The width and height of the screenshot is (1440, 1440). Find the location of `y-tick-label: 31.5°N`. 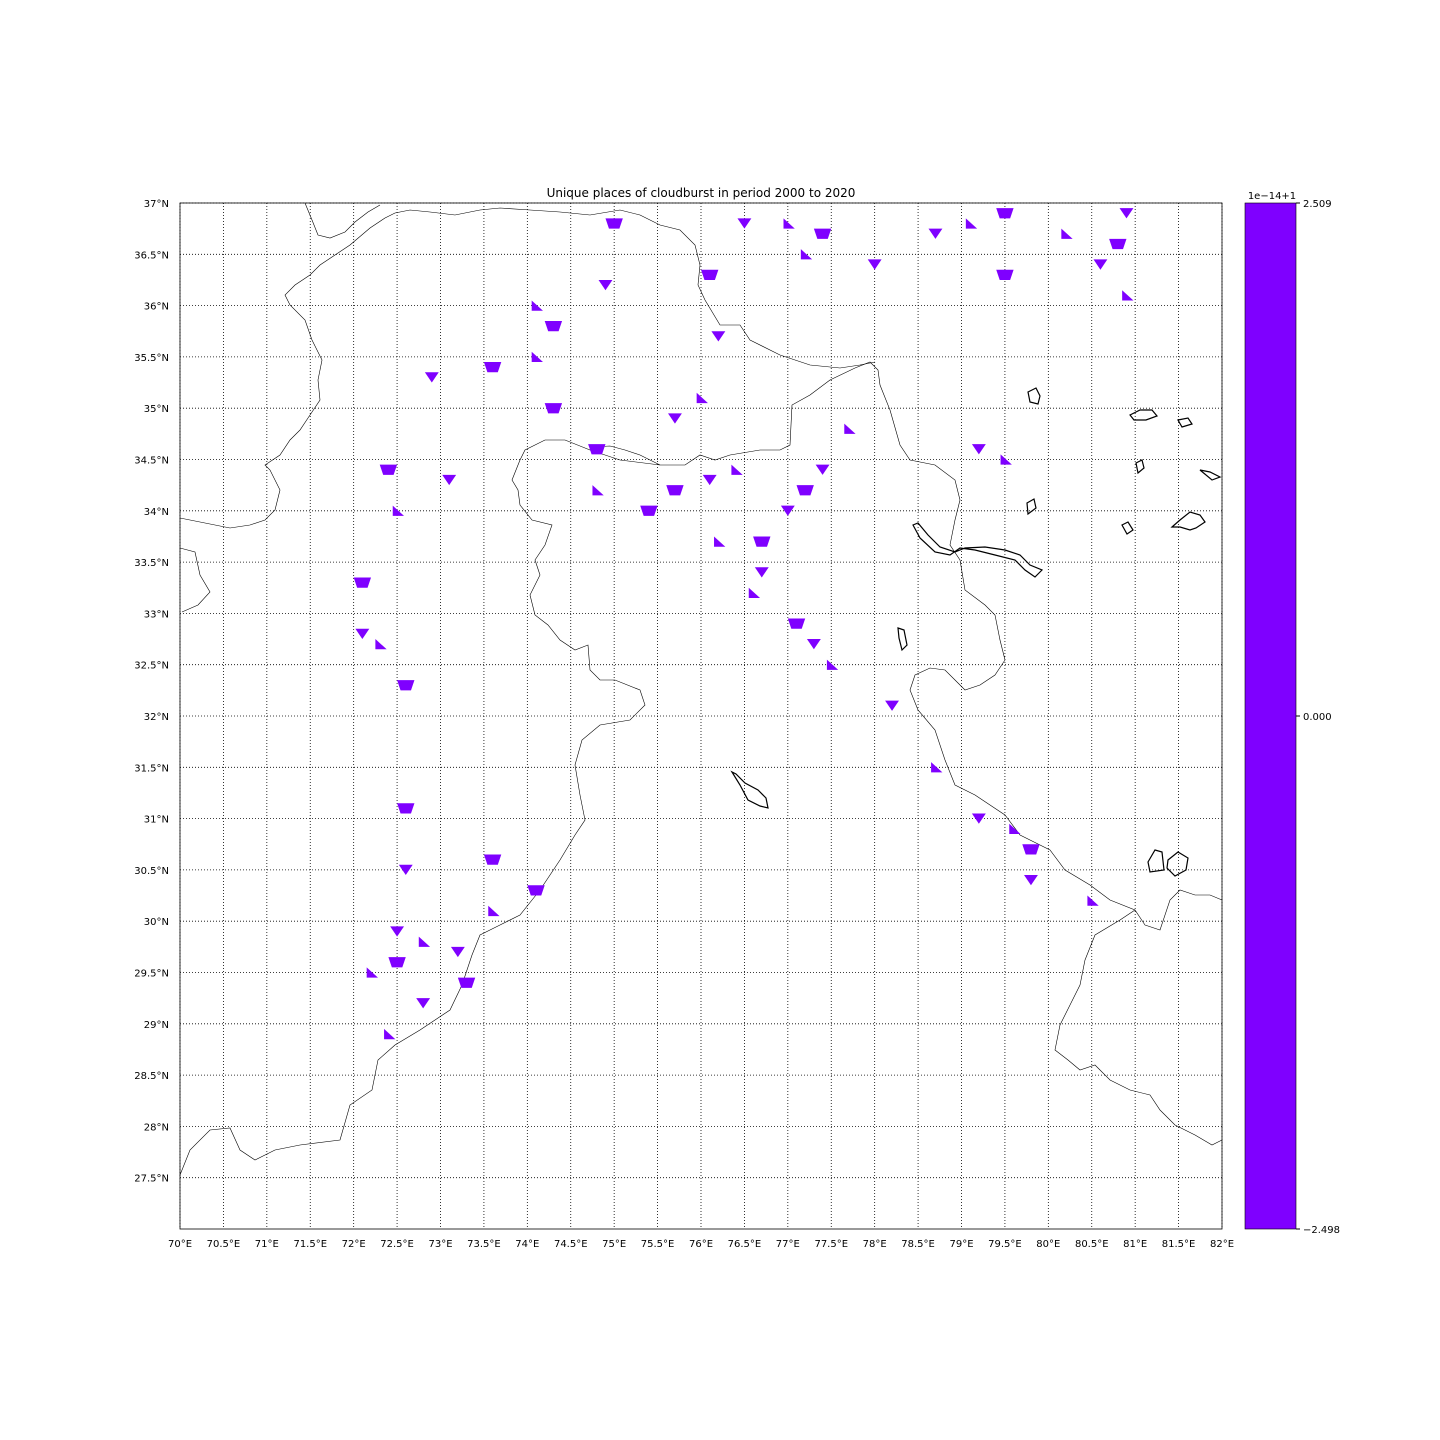

y-tick-label: 31.5°N is located at coordinates (151, 768).